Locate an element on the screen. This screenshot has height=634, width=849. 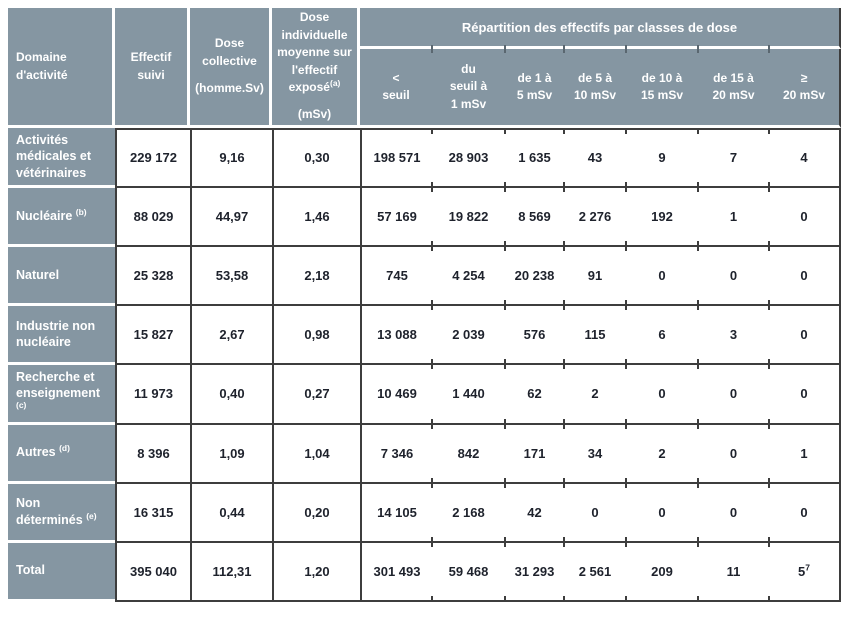
data-cell: 1 635 is located at coordinates (534, 158).